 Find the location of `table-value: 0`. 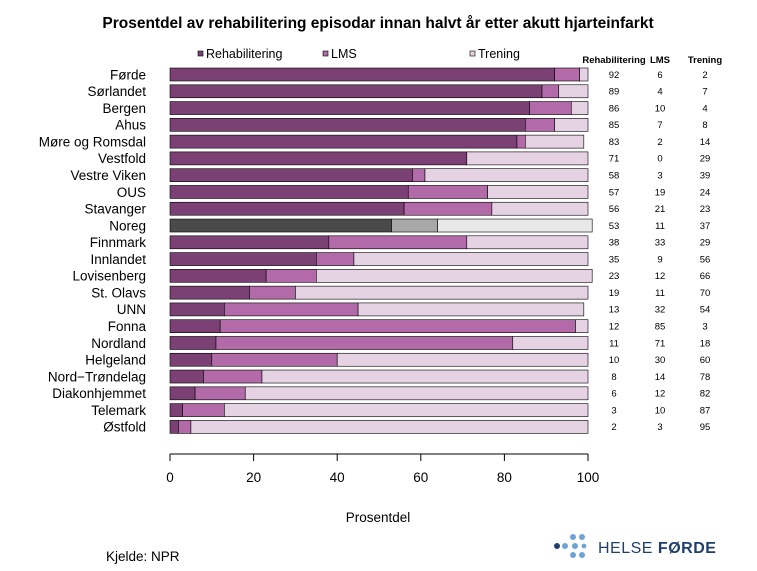

table-value: 0 is located at coordinates (659, 159).